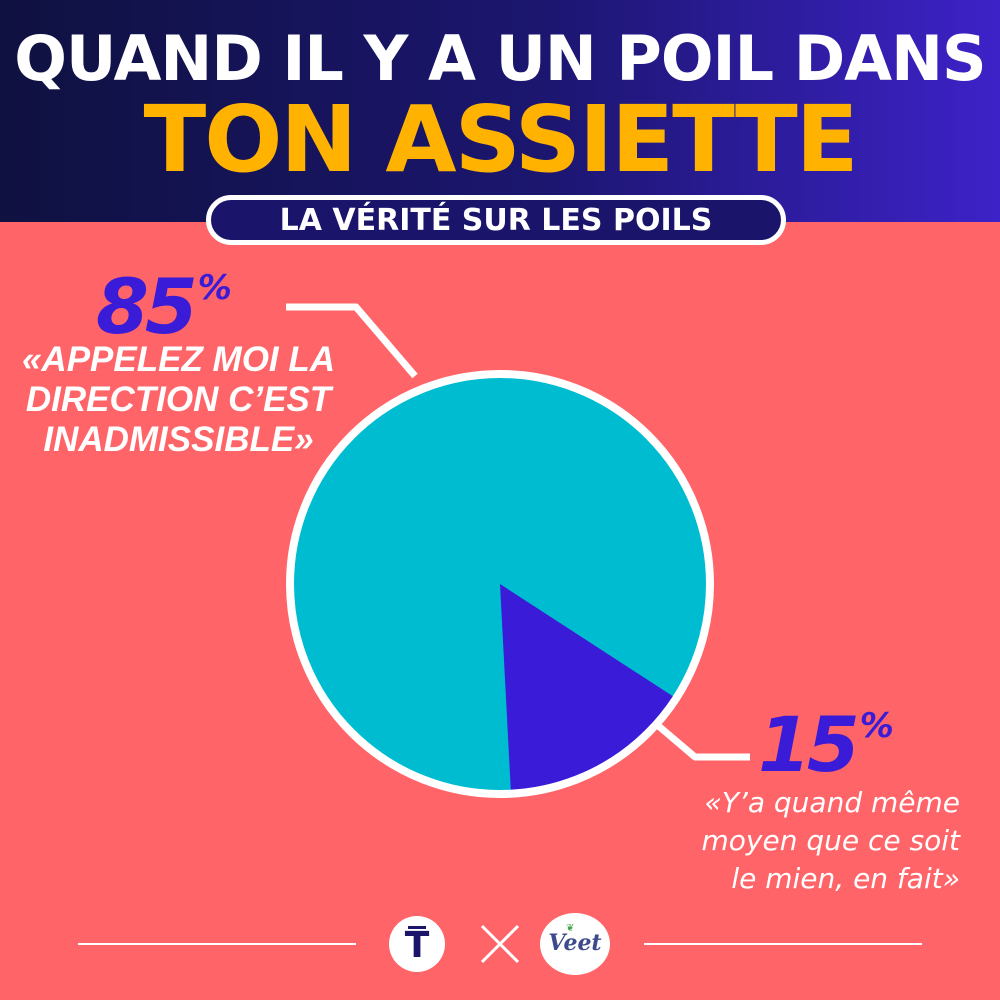 This screenshot has width=1000, height=1000. I want to click on subtitle: LA VÉRITÉ SUR LES POILS, so click(496, 220).